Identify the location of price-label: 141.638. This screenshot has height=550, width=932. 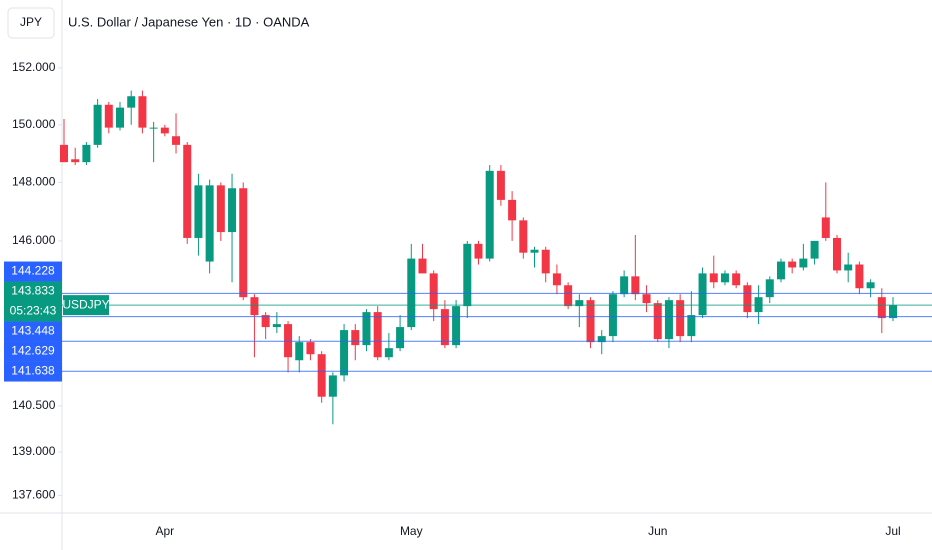
(33, 371).